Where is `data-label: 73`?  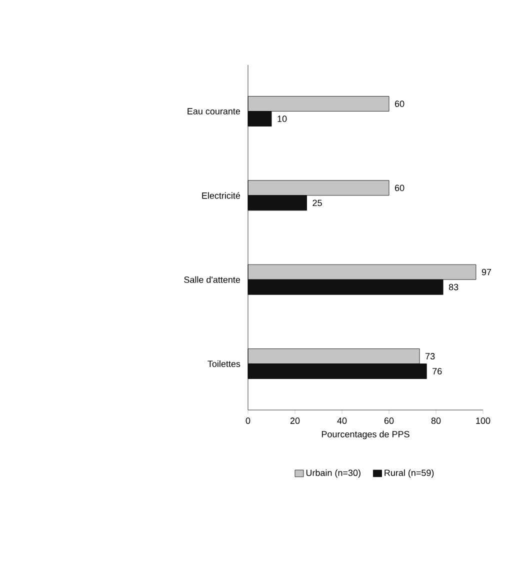
data-label: 73 is located at coordinates (430, 356).